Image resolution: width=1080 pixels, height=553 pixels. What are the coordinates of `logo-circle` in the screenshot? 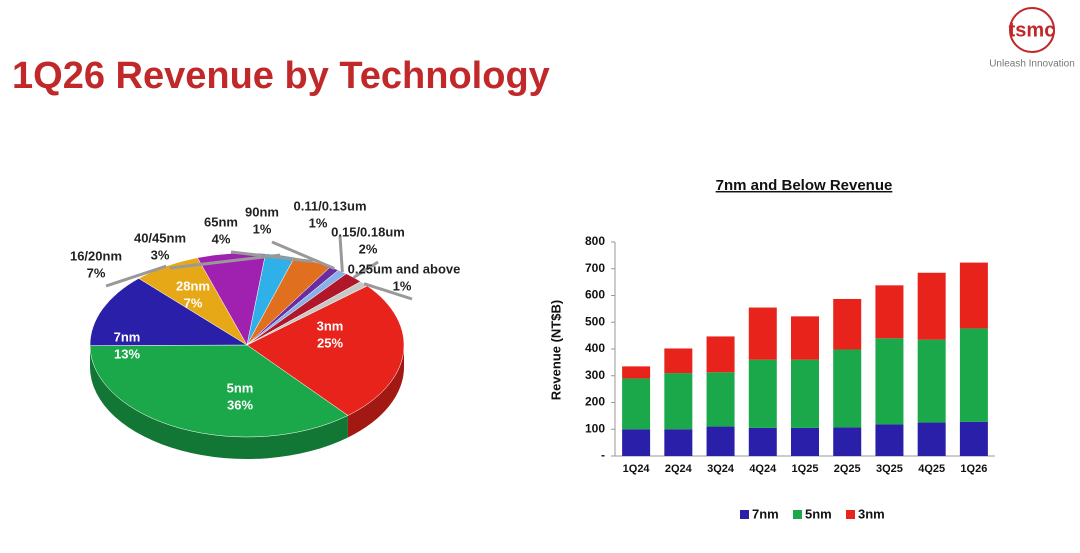 It's located at (1032, 30).